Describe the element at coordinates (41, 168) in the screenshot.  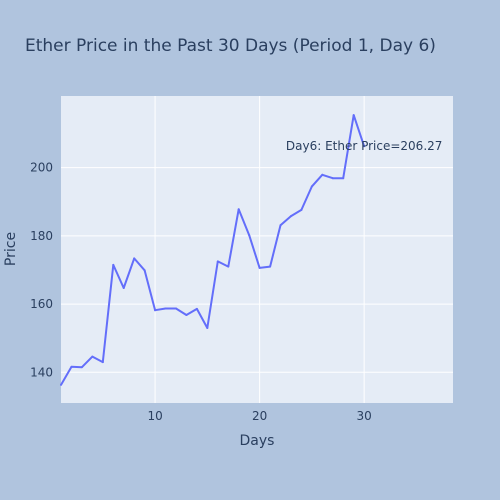
I see `y-tick-label: 200` at that location.